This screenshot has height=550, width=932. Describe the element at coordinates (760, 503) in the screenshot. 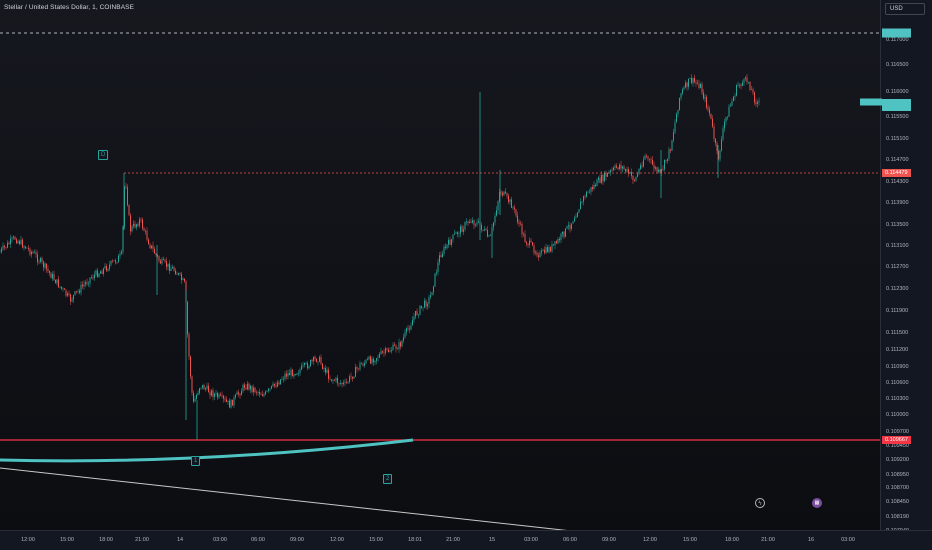

I see `lightning-icon: ϟ` at that location.